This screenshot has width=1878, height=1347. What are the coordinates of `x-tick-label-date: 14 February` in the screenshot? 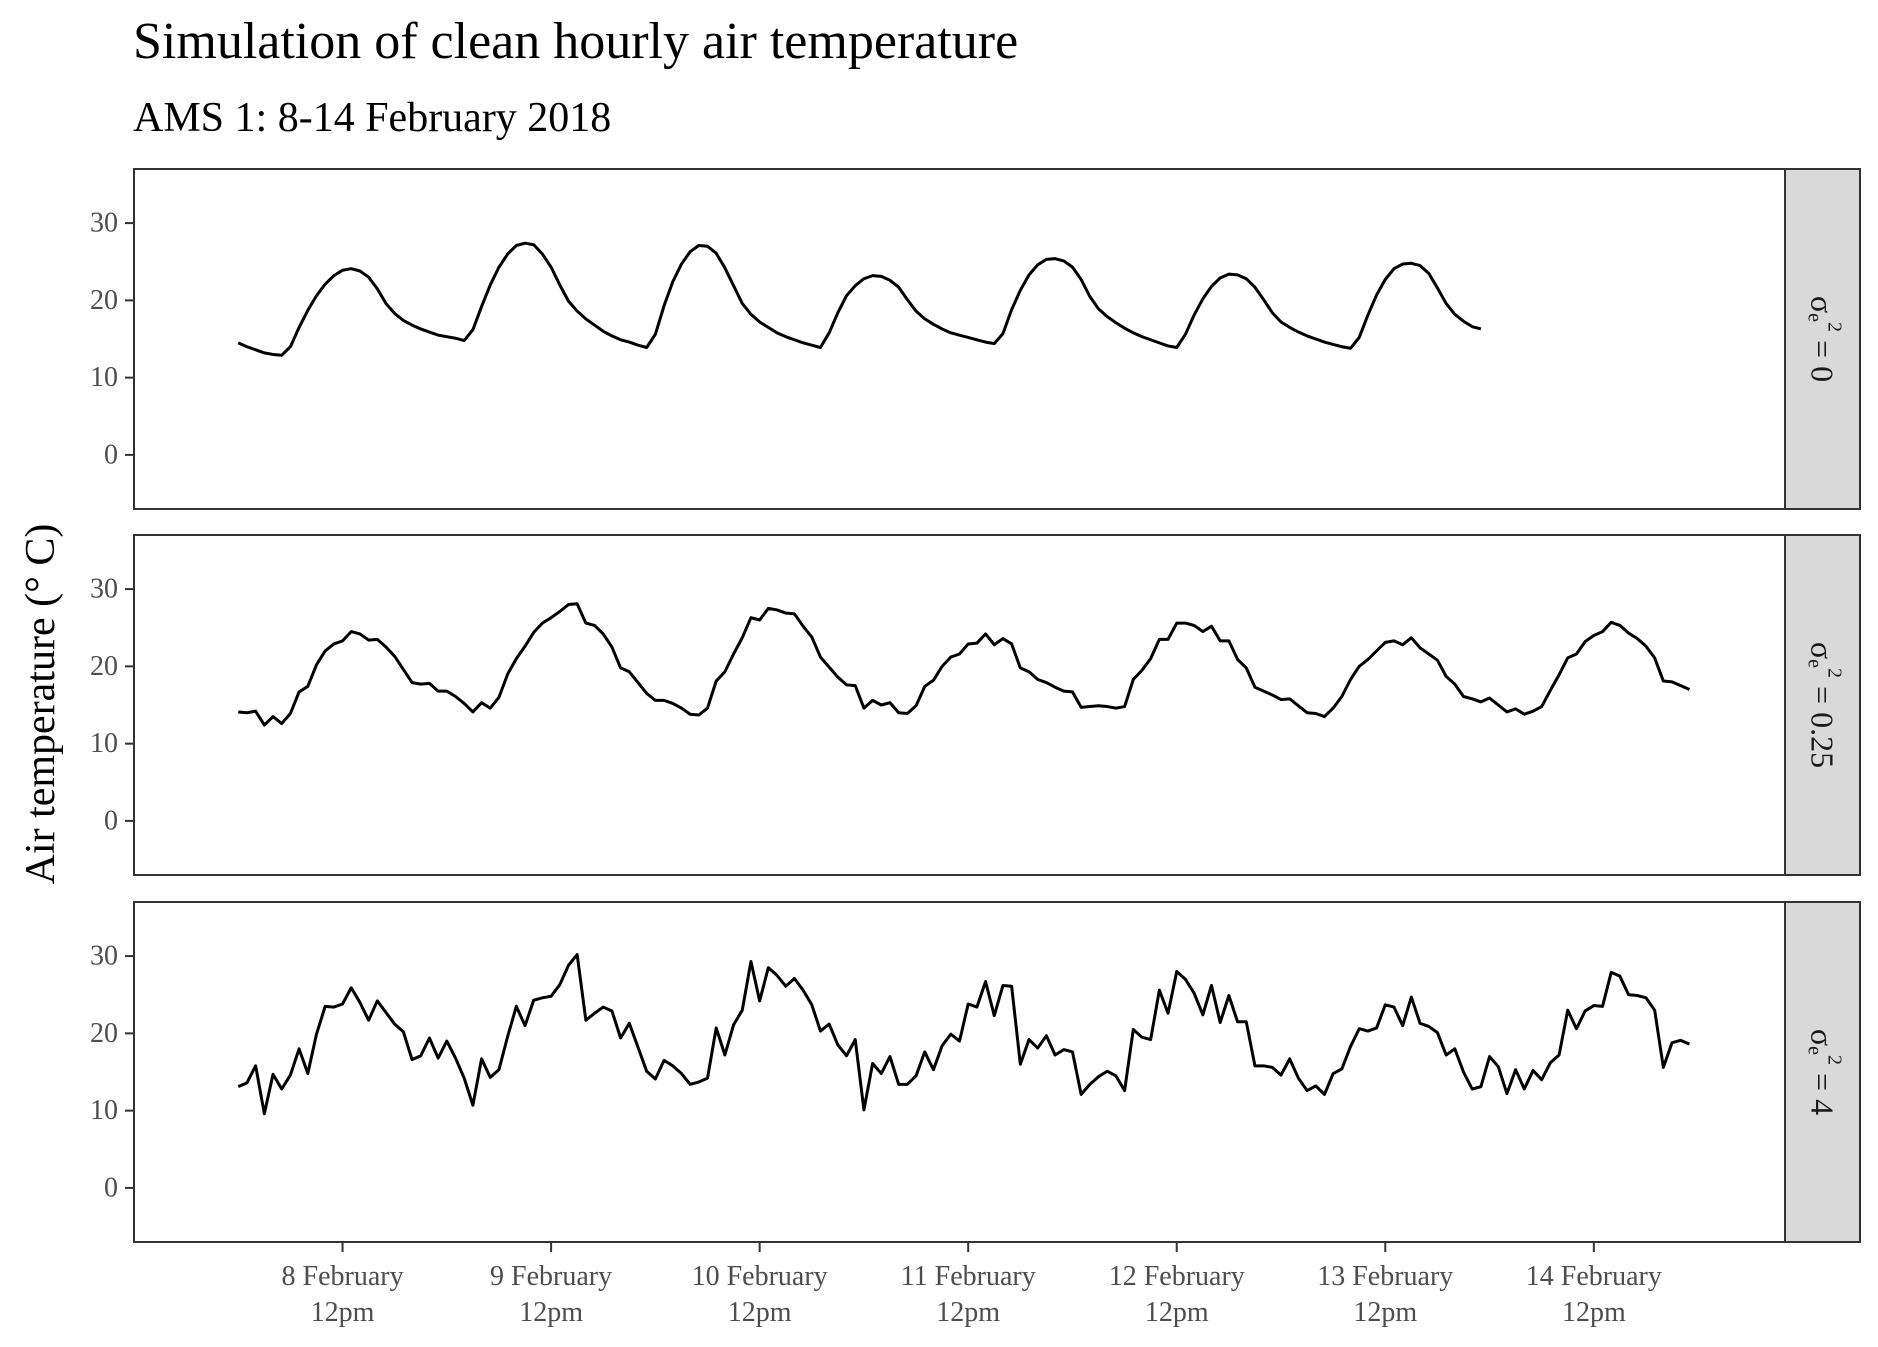 It's located at (1594, 1276).